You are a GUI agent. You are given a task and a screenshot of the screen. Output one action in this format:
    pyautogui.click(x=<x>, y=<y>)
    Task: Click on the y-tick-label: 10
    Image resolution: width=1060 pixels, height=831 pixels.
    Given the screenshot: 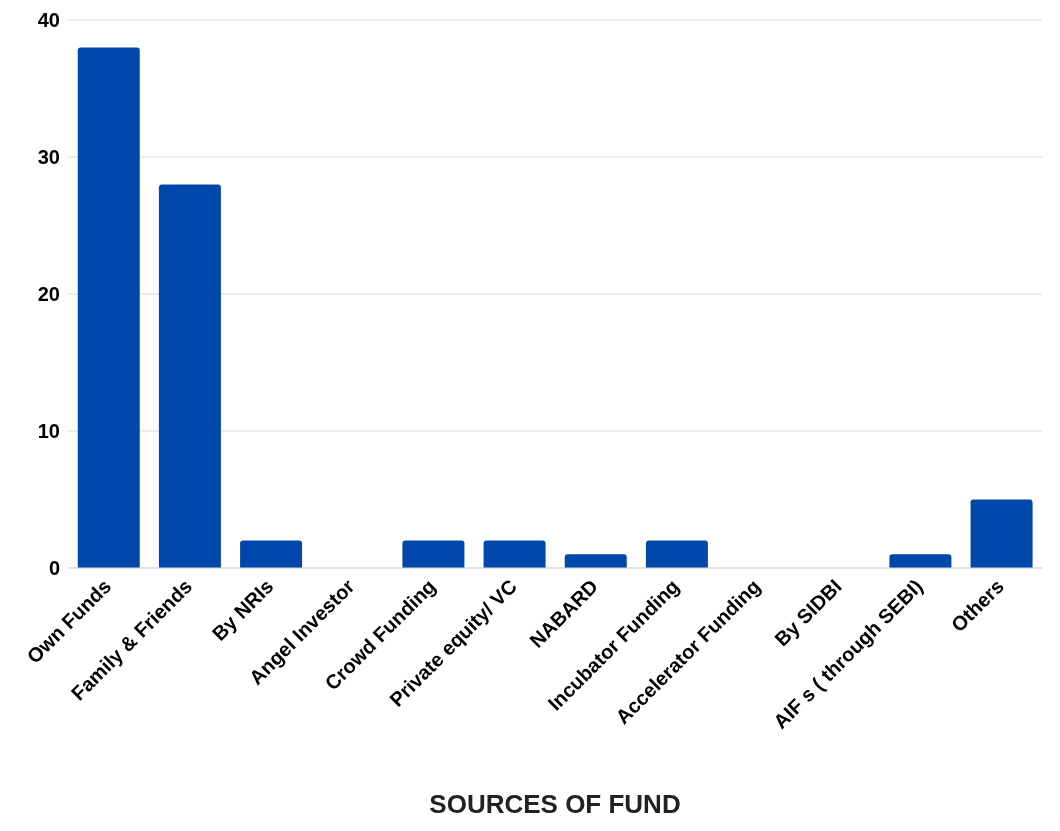 What is the action you would take?
    pyautogui.click(x=48, y=431)
    